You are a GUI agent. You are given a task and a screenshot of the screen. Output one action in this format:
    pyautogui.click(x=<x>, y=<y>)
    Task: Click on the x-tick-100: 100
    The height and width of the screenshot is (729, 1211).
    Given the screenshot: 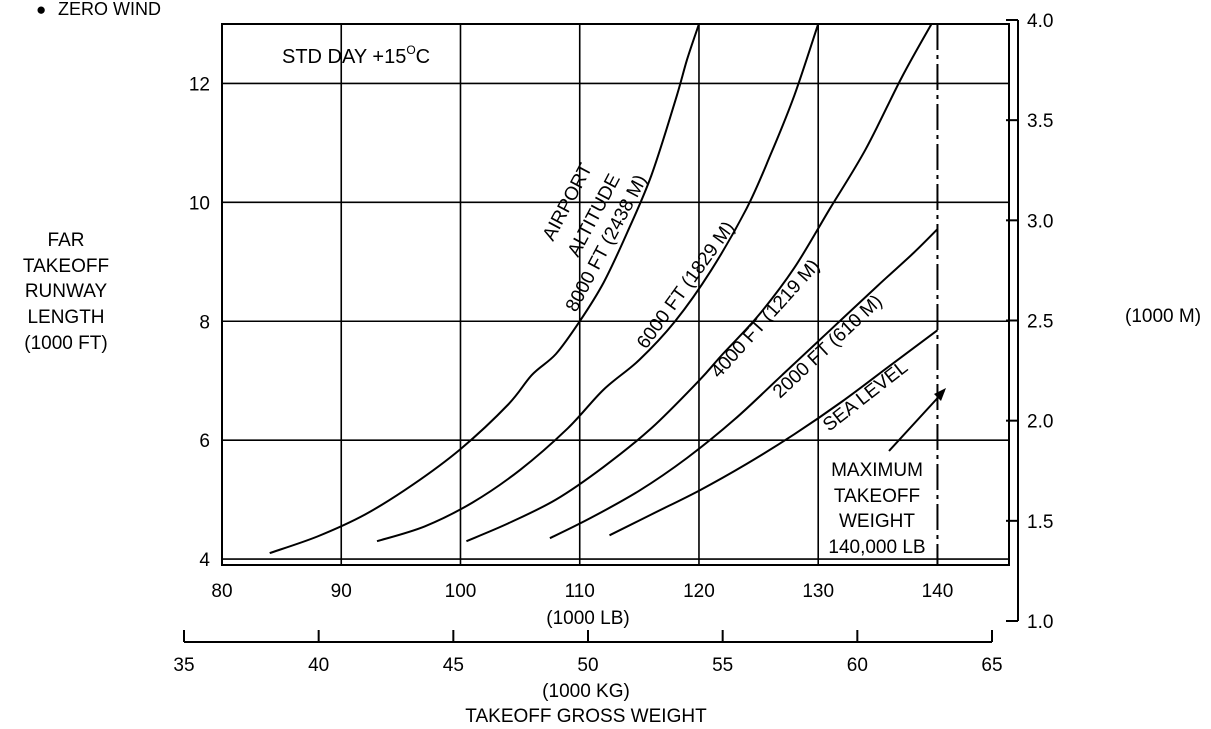 What is the action you would take?
    pyautogui.click(x=461, y=591)
    